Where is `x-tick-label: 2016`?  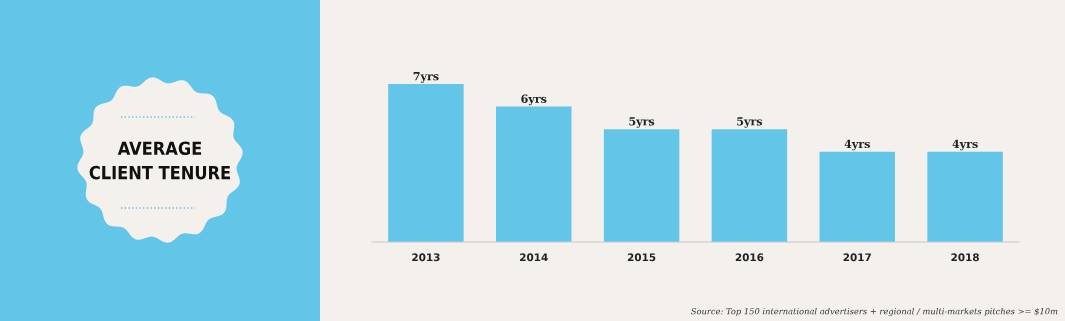
x-tick-label: 2016 is located at coordinates (749, 257).